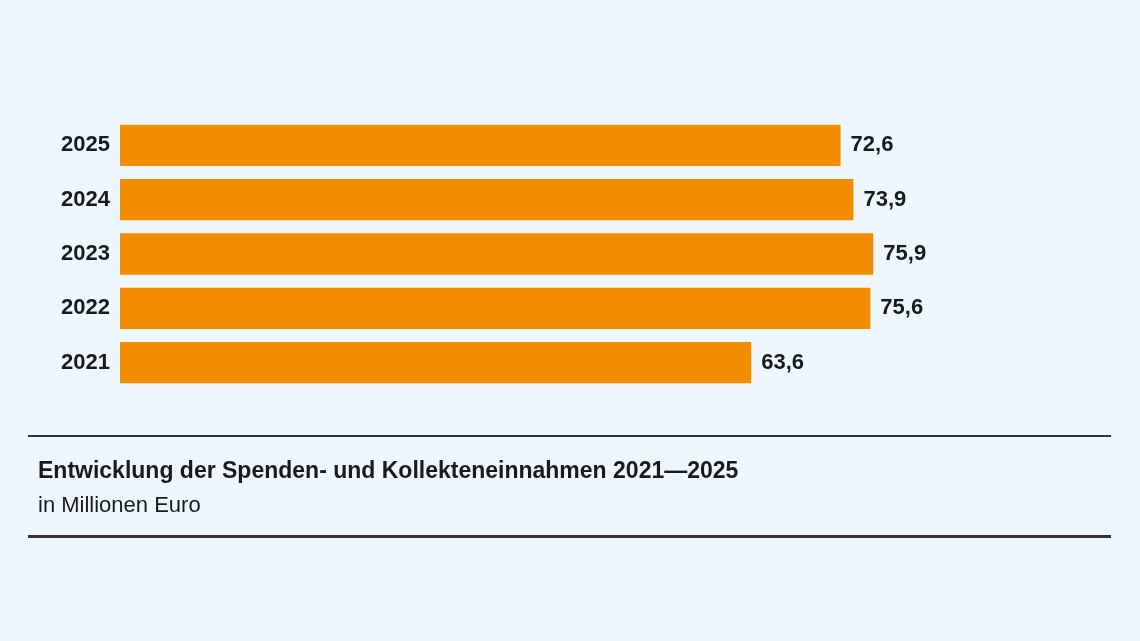 Image resolution: width=1140 pixels, height=641 pixels. Describe the element at coordinates (905, 253) in the screenshot. I see `data-label: 75,9` at that location.